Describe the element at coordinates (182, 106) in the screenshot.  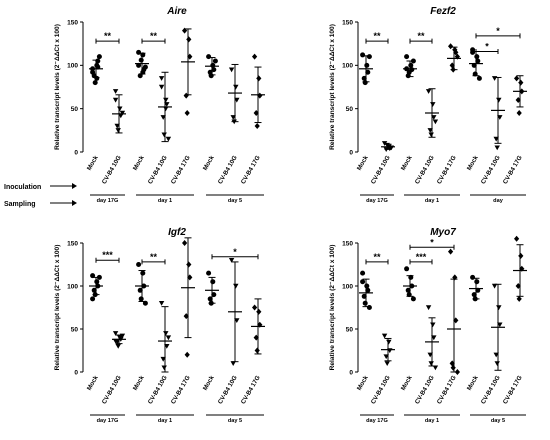
I see `series-4: CV-B4 17G` at that location.